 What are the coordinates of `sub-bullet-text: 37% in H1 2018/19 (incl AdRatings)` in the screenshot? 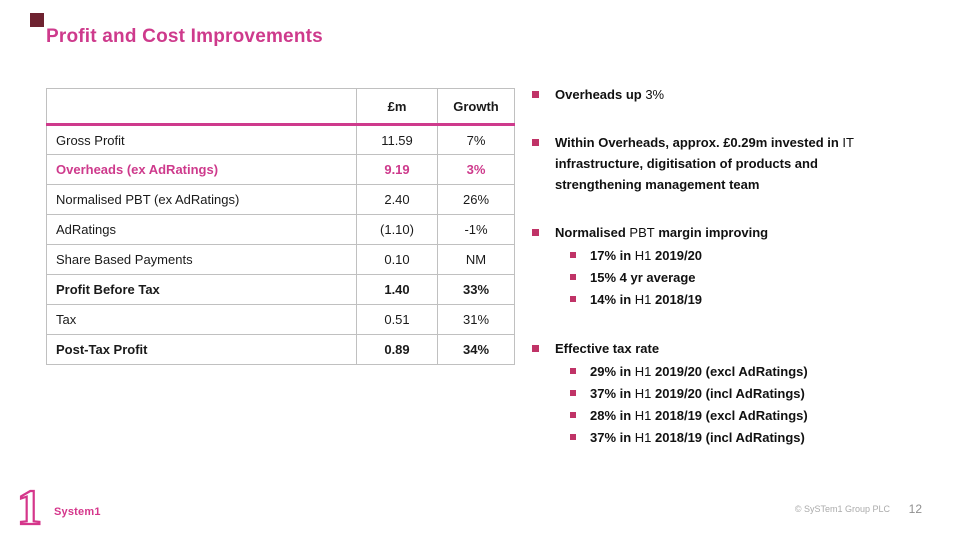 It's located at (697, 438).